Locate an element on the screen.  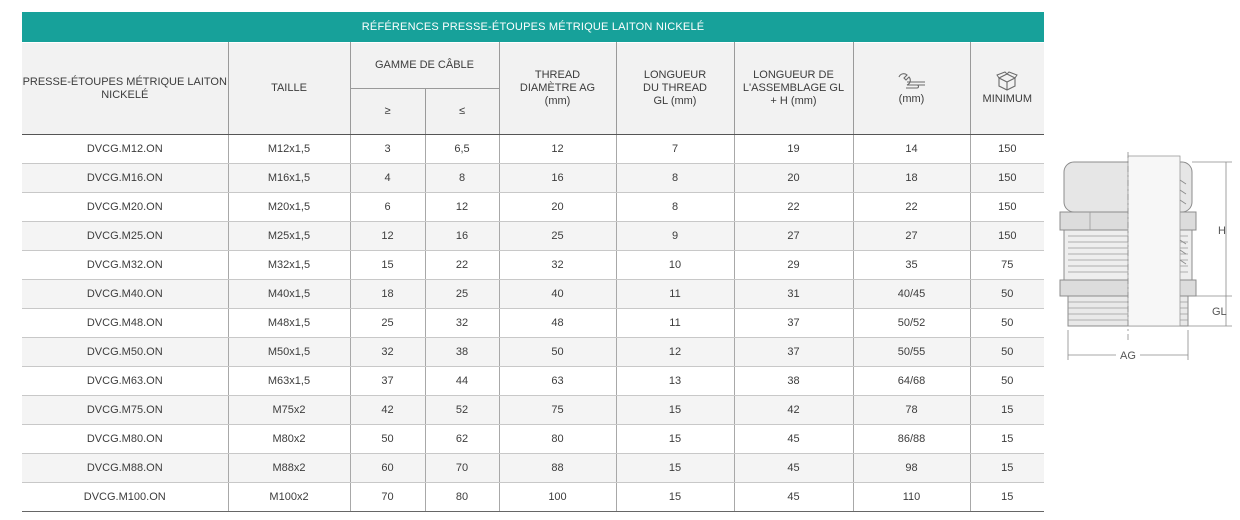
box-icon is located at coordinates (1007, 81).